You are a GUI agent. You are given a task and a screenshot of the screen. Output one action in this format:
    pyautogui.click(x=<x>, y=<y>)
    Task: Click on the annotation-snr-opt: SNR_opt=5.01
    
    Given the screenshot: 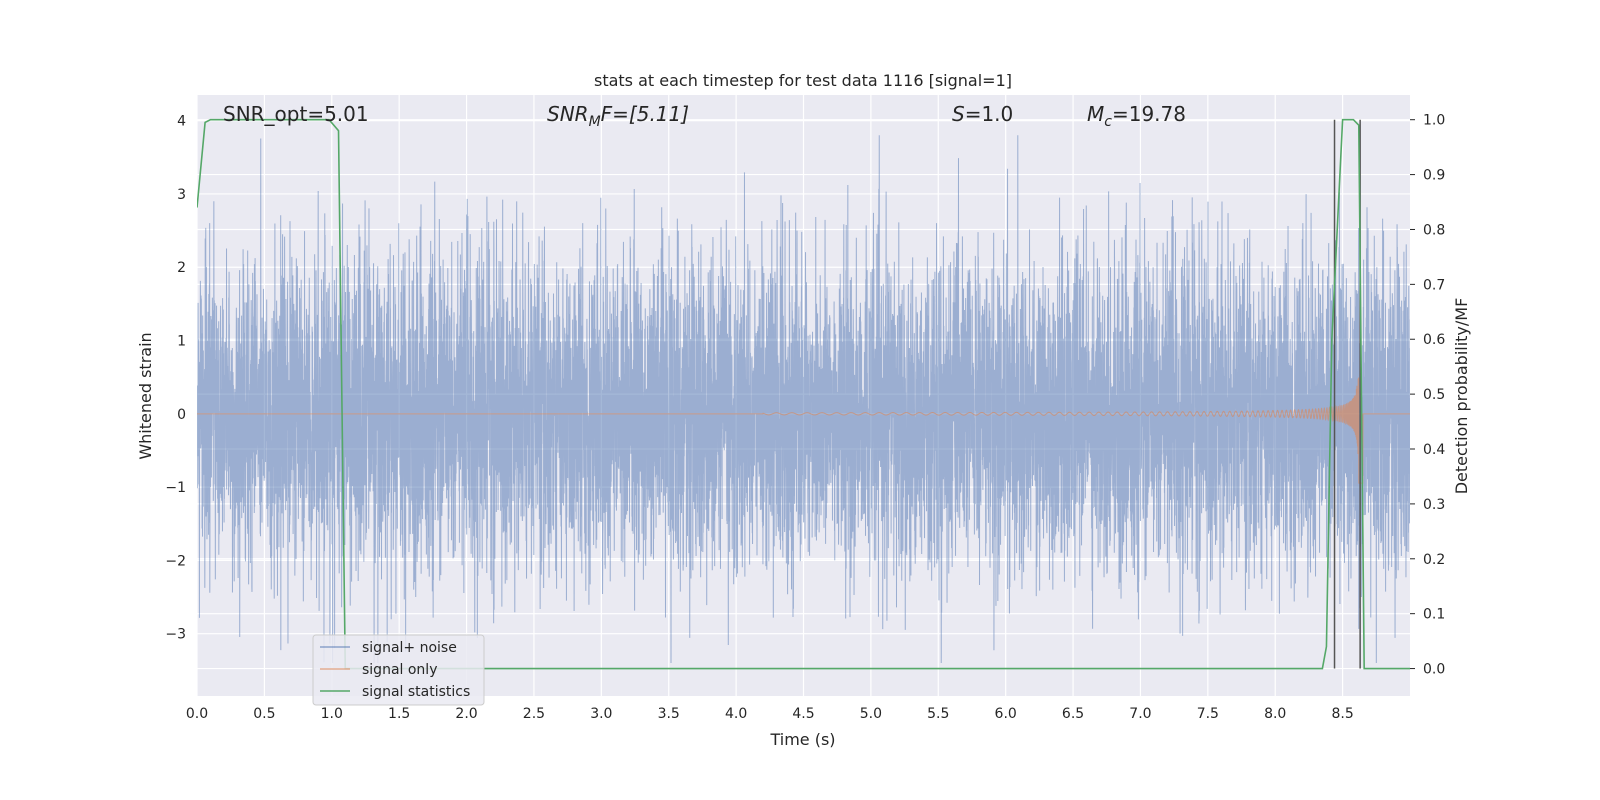 What is the action you would take?
    pyautogui.click(x=296, y=114)
    